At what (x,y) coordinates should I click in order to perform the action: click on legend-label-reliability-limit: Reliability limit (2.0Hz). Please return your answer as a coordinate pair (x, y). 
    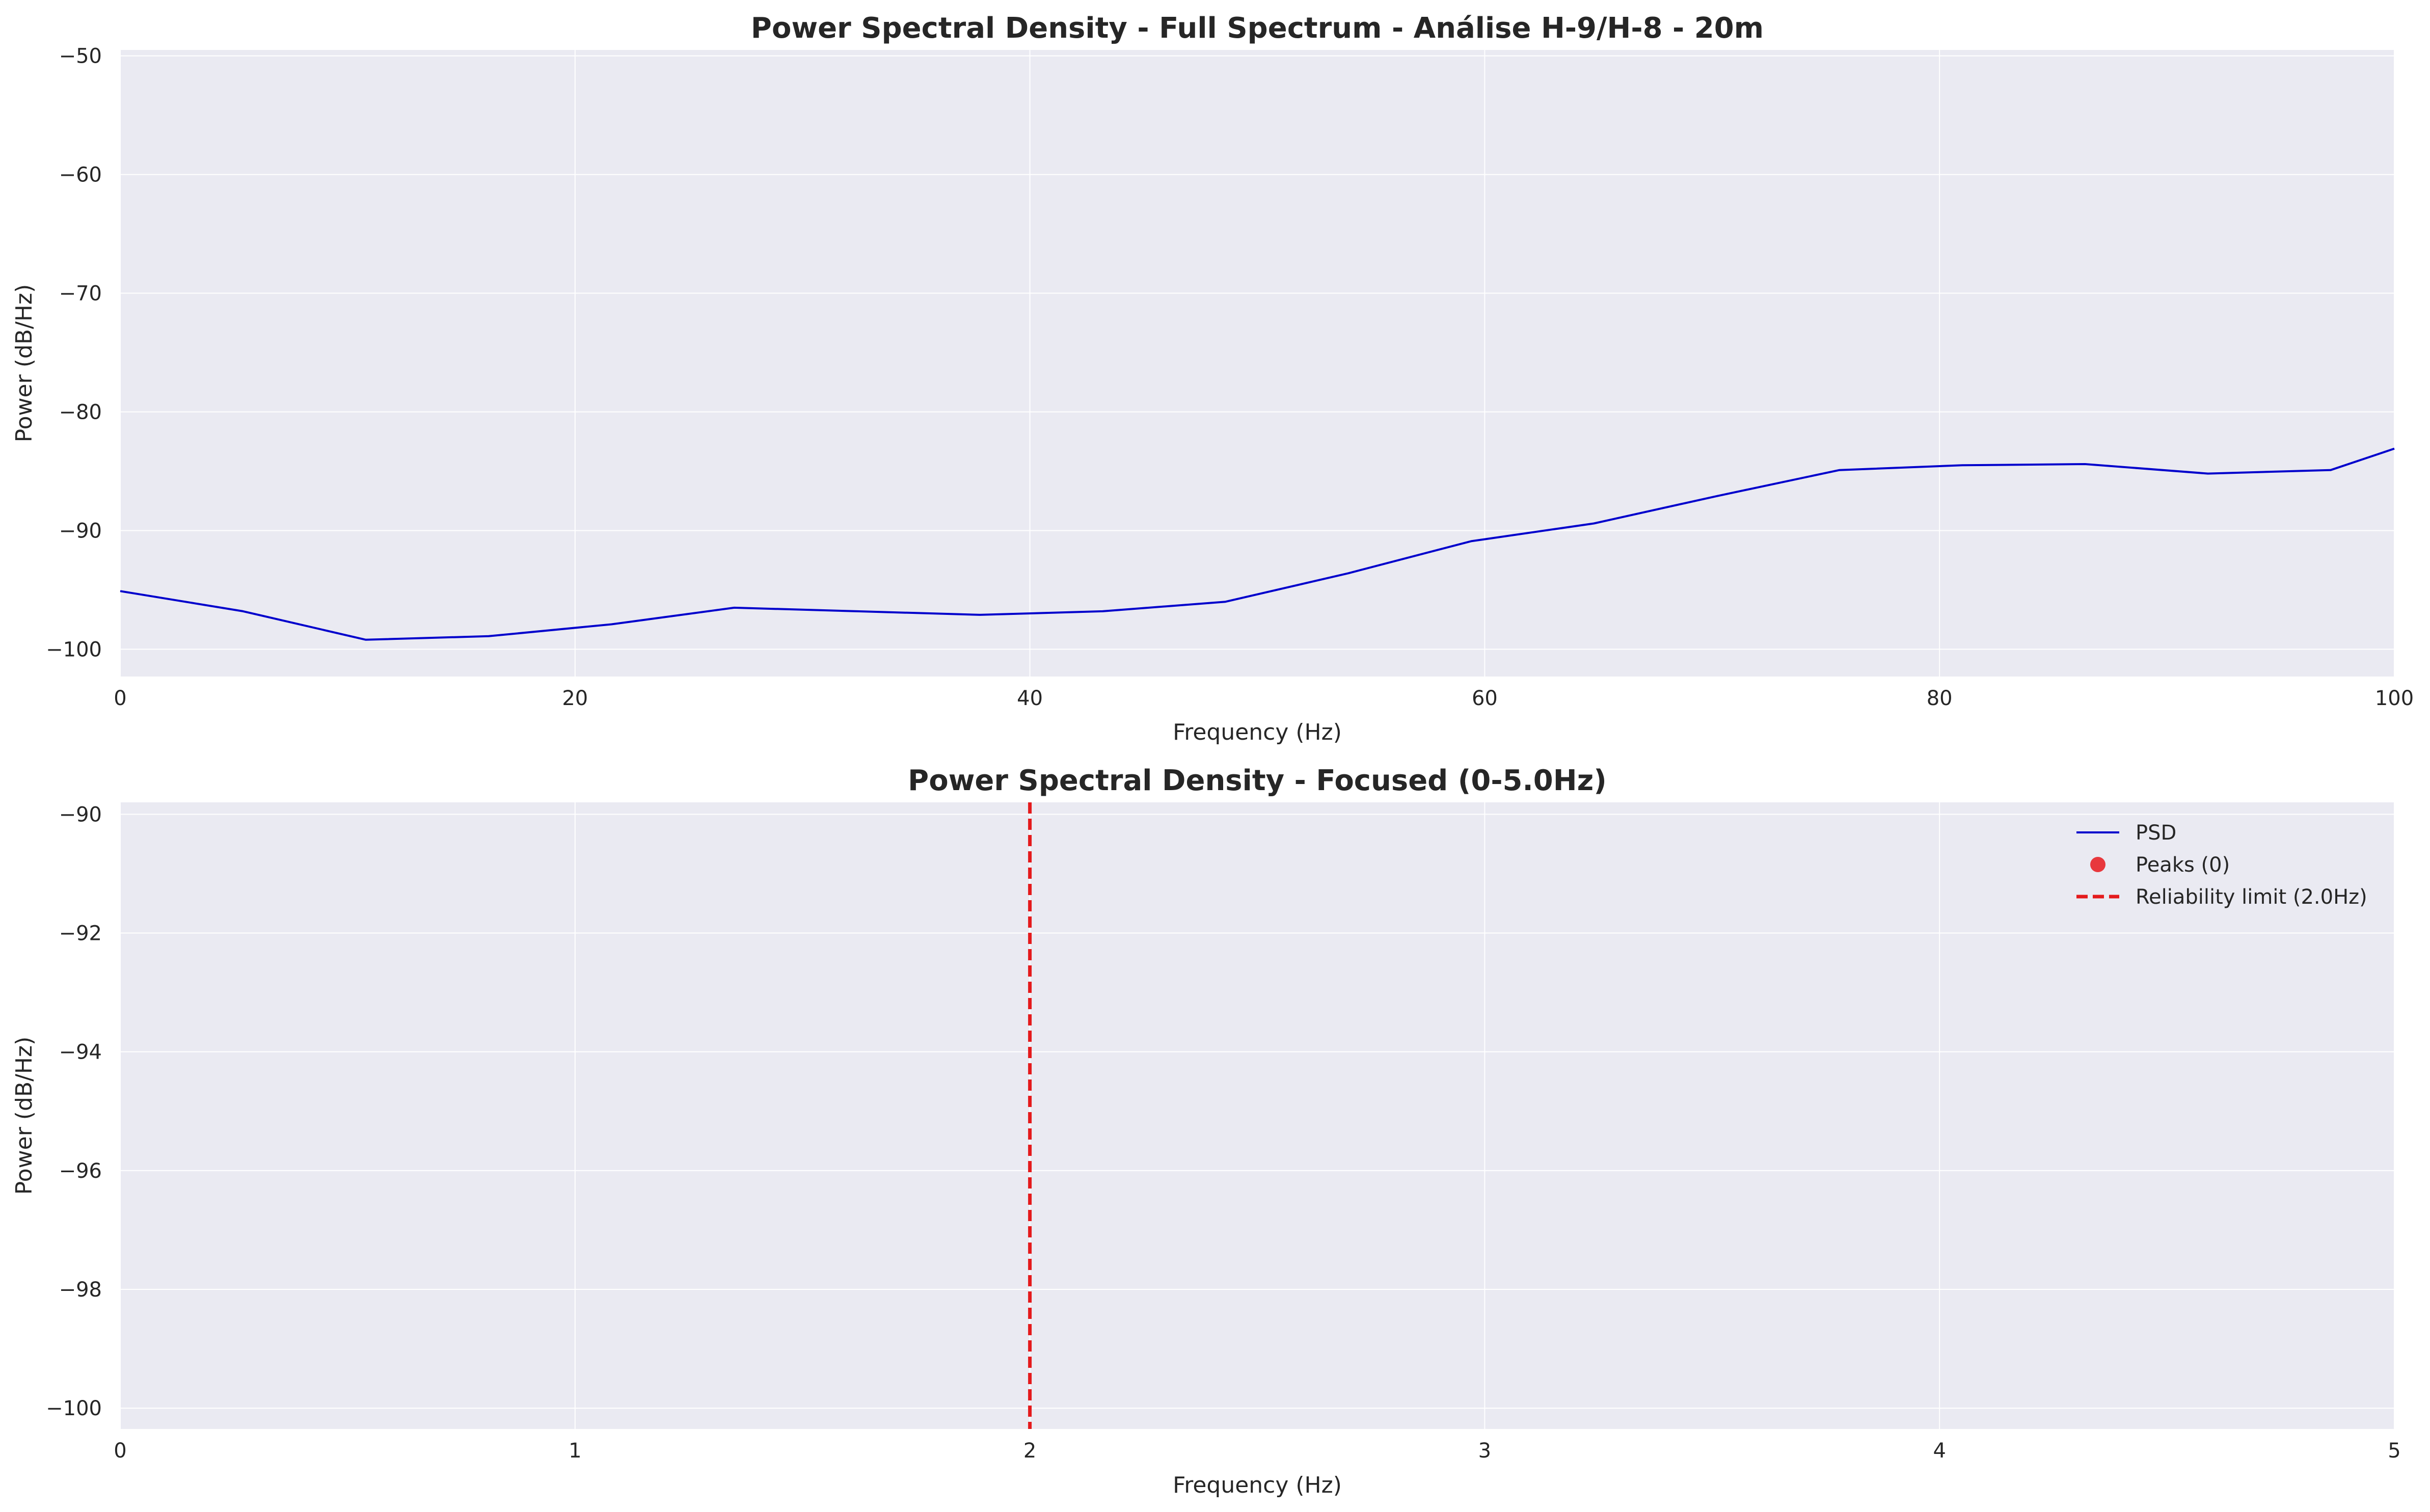
    Looking at the image, I should click on (2251, 897).